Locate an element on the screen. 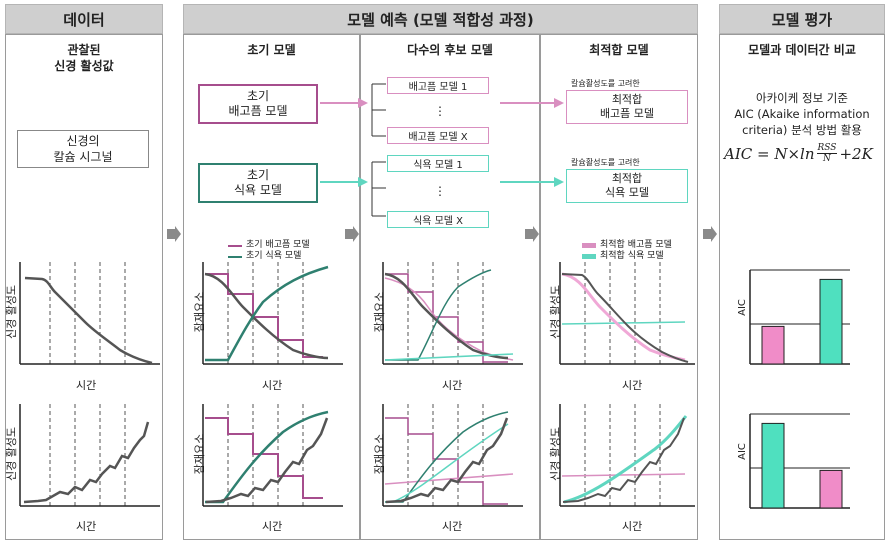 This screenshot has width=890, height=544. col3-xlabel-bottom: 시간 is located at coordinates (452, 526).